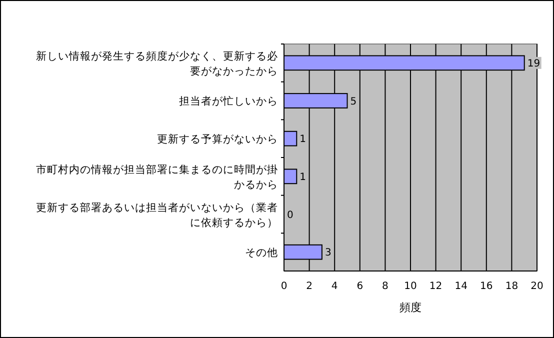 The image size is (554, 338). Describe the element at coordinates (537, 286) in the screenshot. I see `x-tick-label: 20` at that location.